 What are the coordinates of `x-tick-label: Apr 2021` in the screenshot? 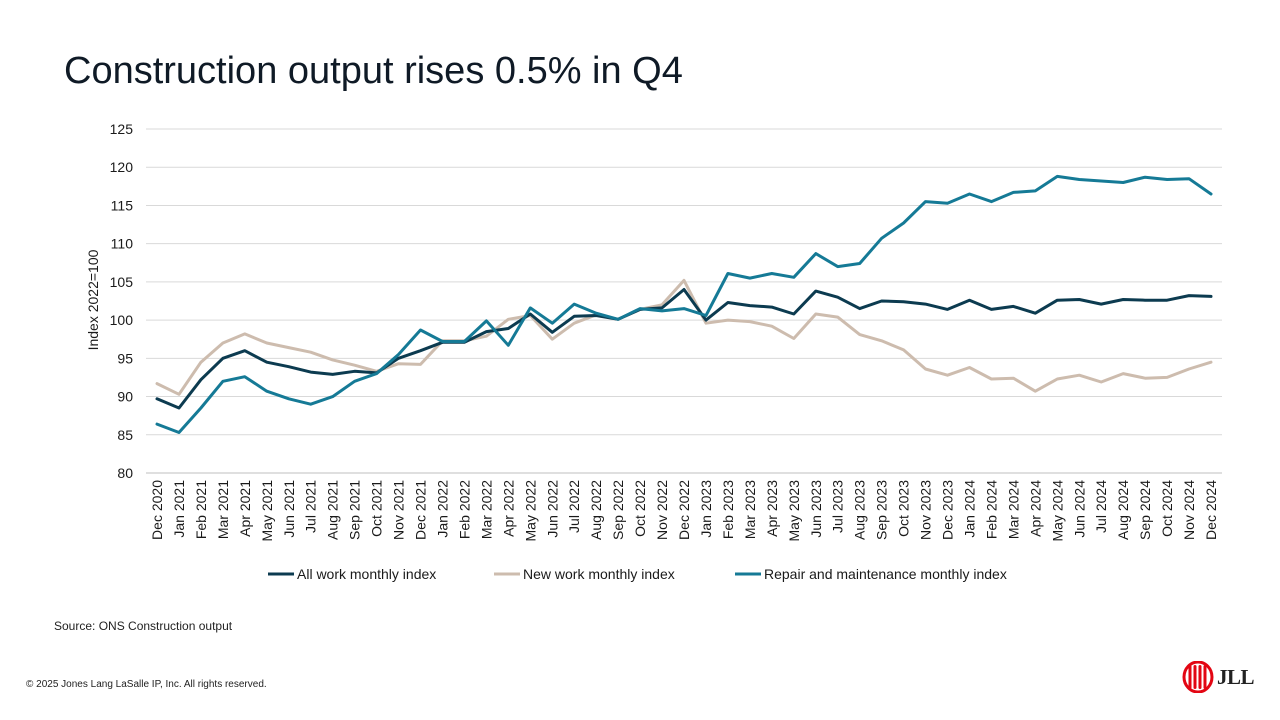 It's located at (245, 508).